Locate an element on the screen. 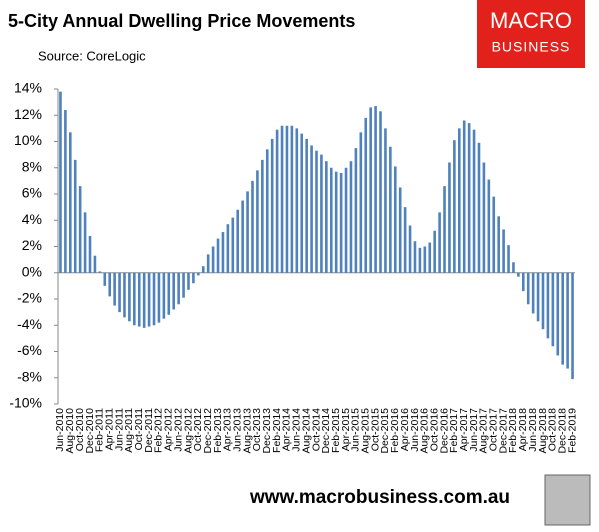  logo-box is located at coordinates (531, 34).